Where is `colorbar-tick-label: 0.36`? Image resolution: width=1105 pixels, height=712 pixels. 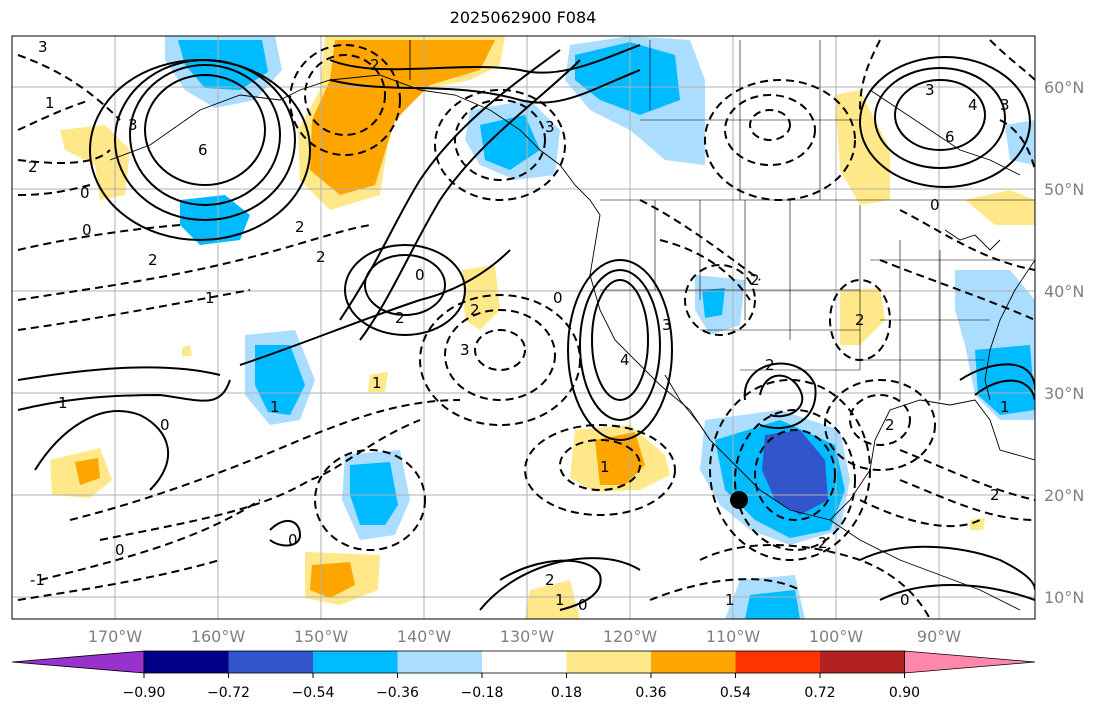
colorbar-tick-label: 0.36 is located at coordinates (650, 693).